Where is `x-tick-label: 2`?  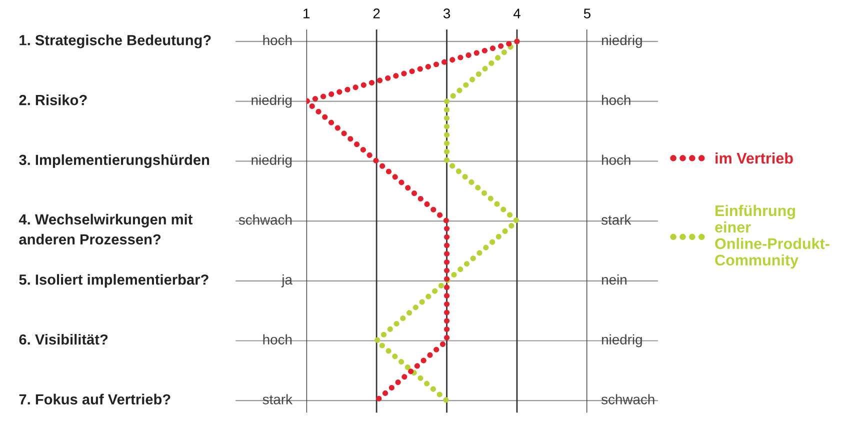
x-tick-label: 2 is located at coordinates (376, 13).